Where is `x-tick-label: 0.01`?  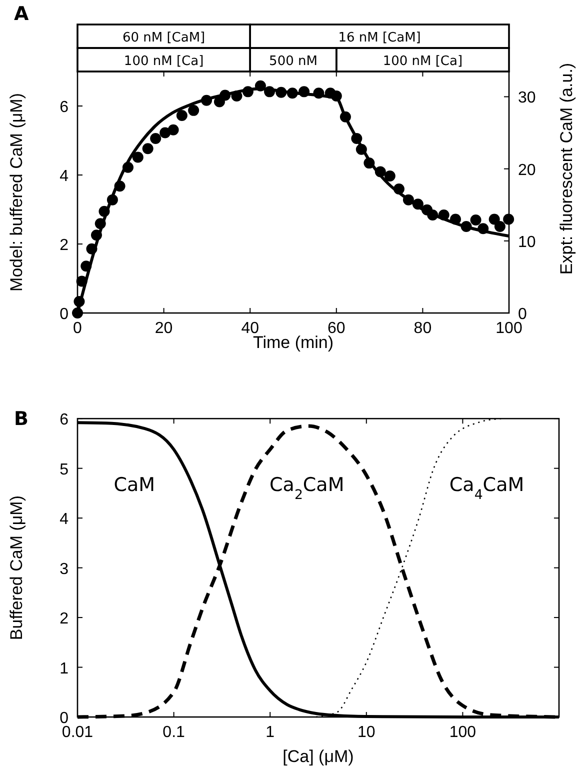 x-tick-label: 0.01 is located at coordinates (78, 732).